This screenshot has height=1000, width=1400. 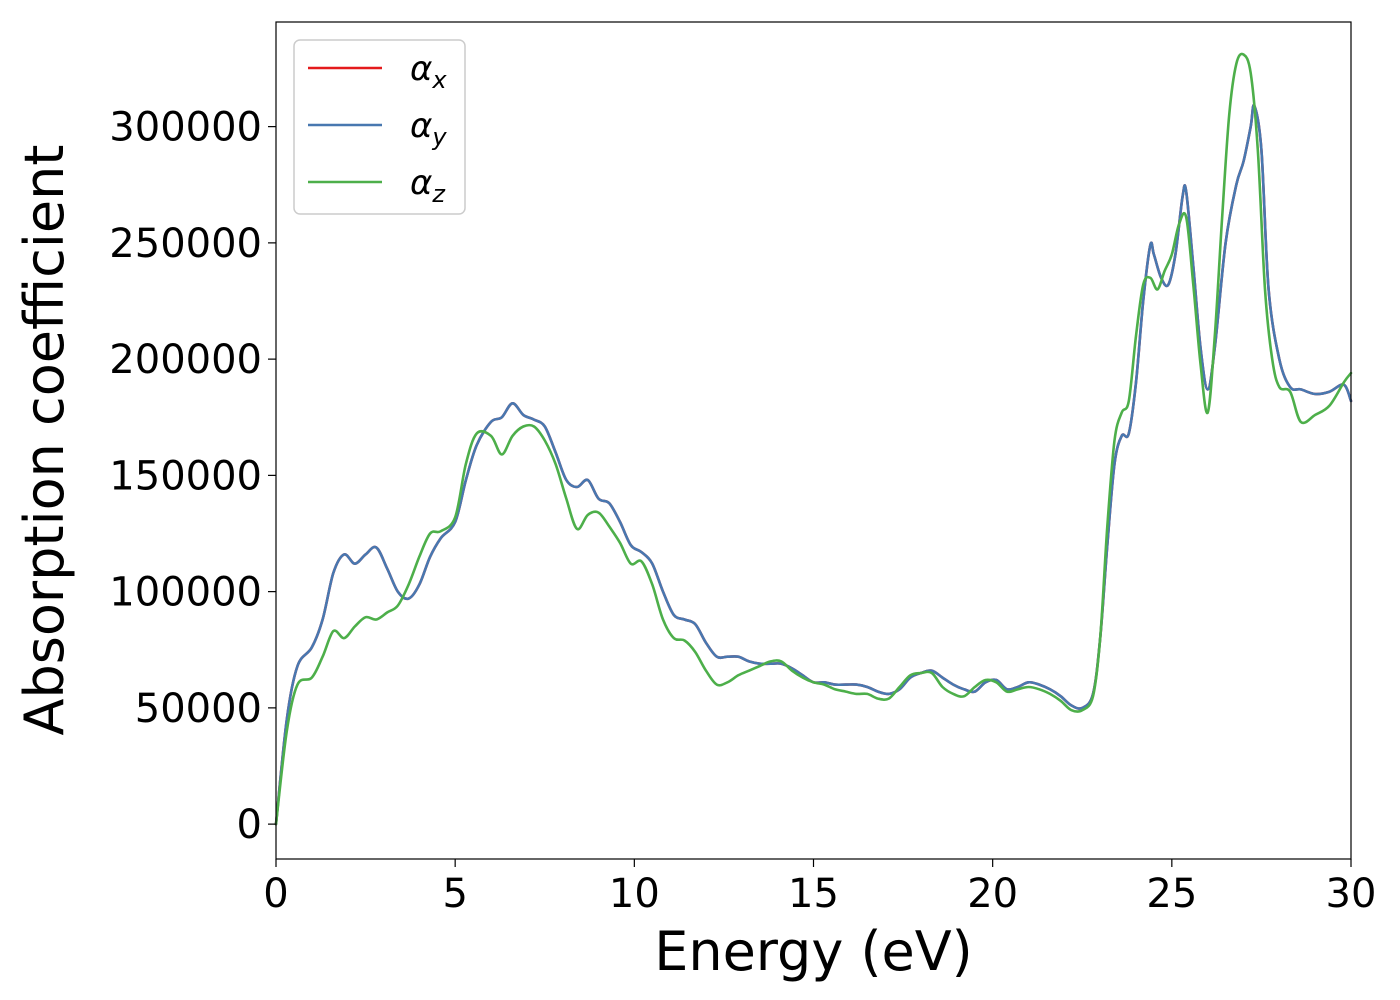 What do you see at coordinates (992, 894) in the screenshot?
I see `x-tick-label: 20` at bounding box center [992, 894].